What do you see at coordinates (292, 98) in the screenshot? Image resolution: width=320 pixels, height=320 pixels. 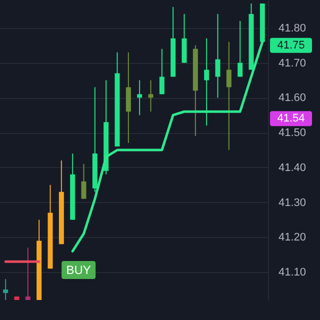 I see `y-tick-label: 41.60` at bounding box center [292, 98].